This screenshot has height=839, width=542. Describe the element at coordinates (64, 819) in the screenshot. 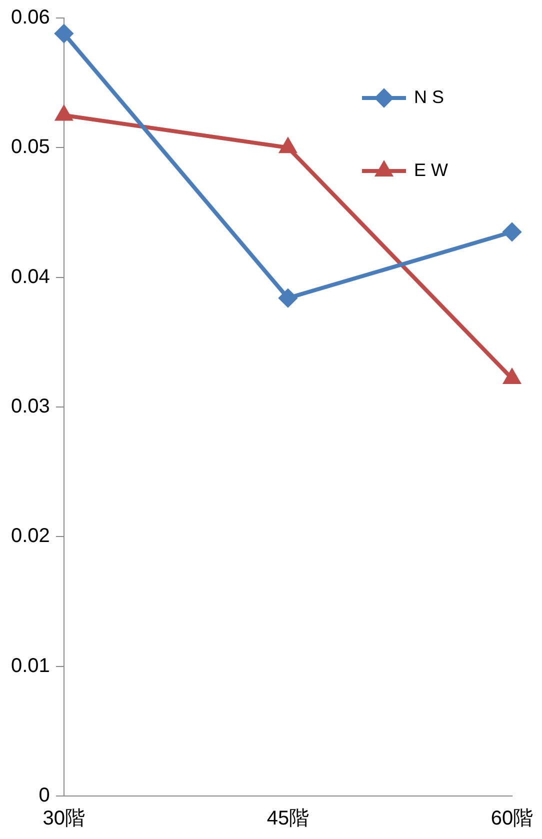

I see `x-tick-label: 30階` at that location.